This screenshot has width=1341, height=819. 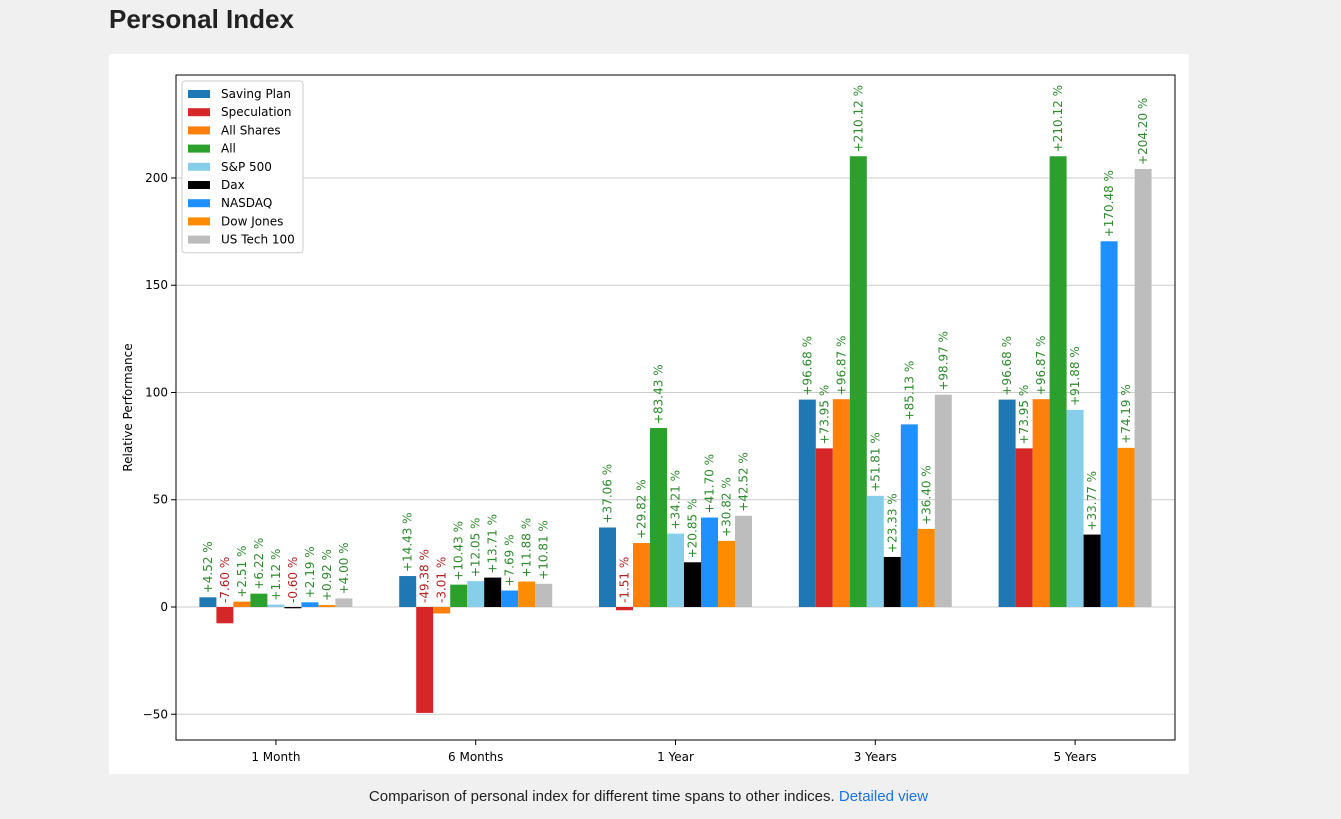 What do you see at coordinates (493, 544) in the screenshot?
I see `data-label: +13.71 %` at bounding box center [493, 544].